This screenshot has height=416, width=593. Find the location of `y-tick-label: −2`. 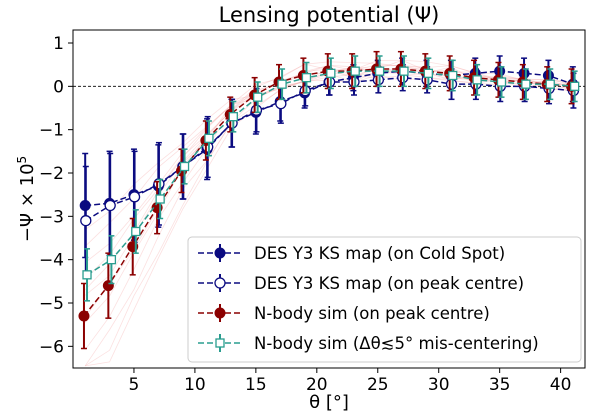

y-tick-label: −2 is located at coordinates (51, 174).